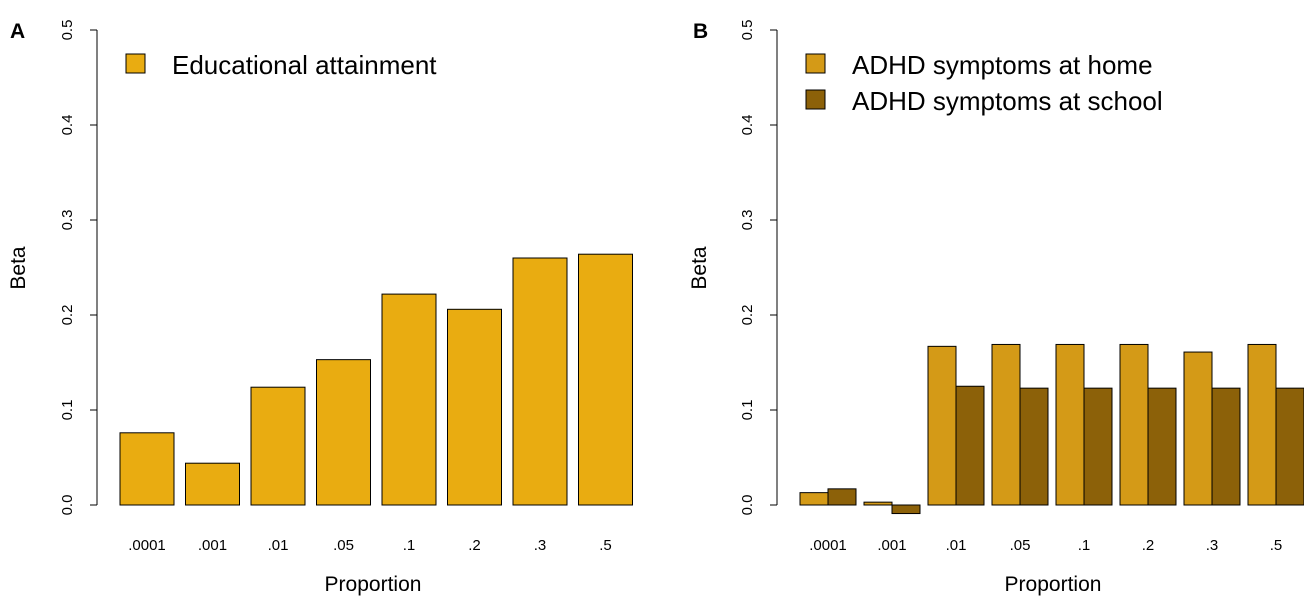 The width and height of the screenshot is (1304, 596). I want to click on panel-a-y-axis: 0.0 0.1 0.2 0.3 0.4 0.5, so click(78, 268).